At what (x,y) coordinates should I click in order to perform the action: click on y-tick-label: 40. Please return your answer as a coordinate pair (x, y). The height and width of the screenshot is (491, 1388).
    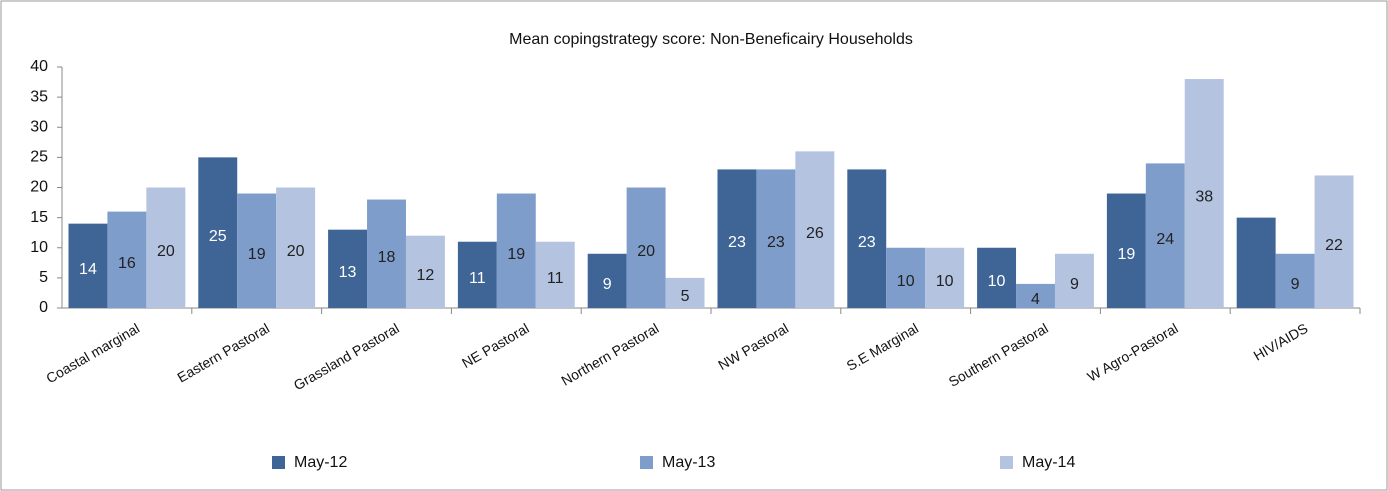
    Looking at the image, I should click on (39, 66).